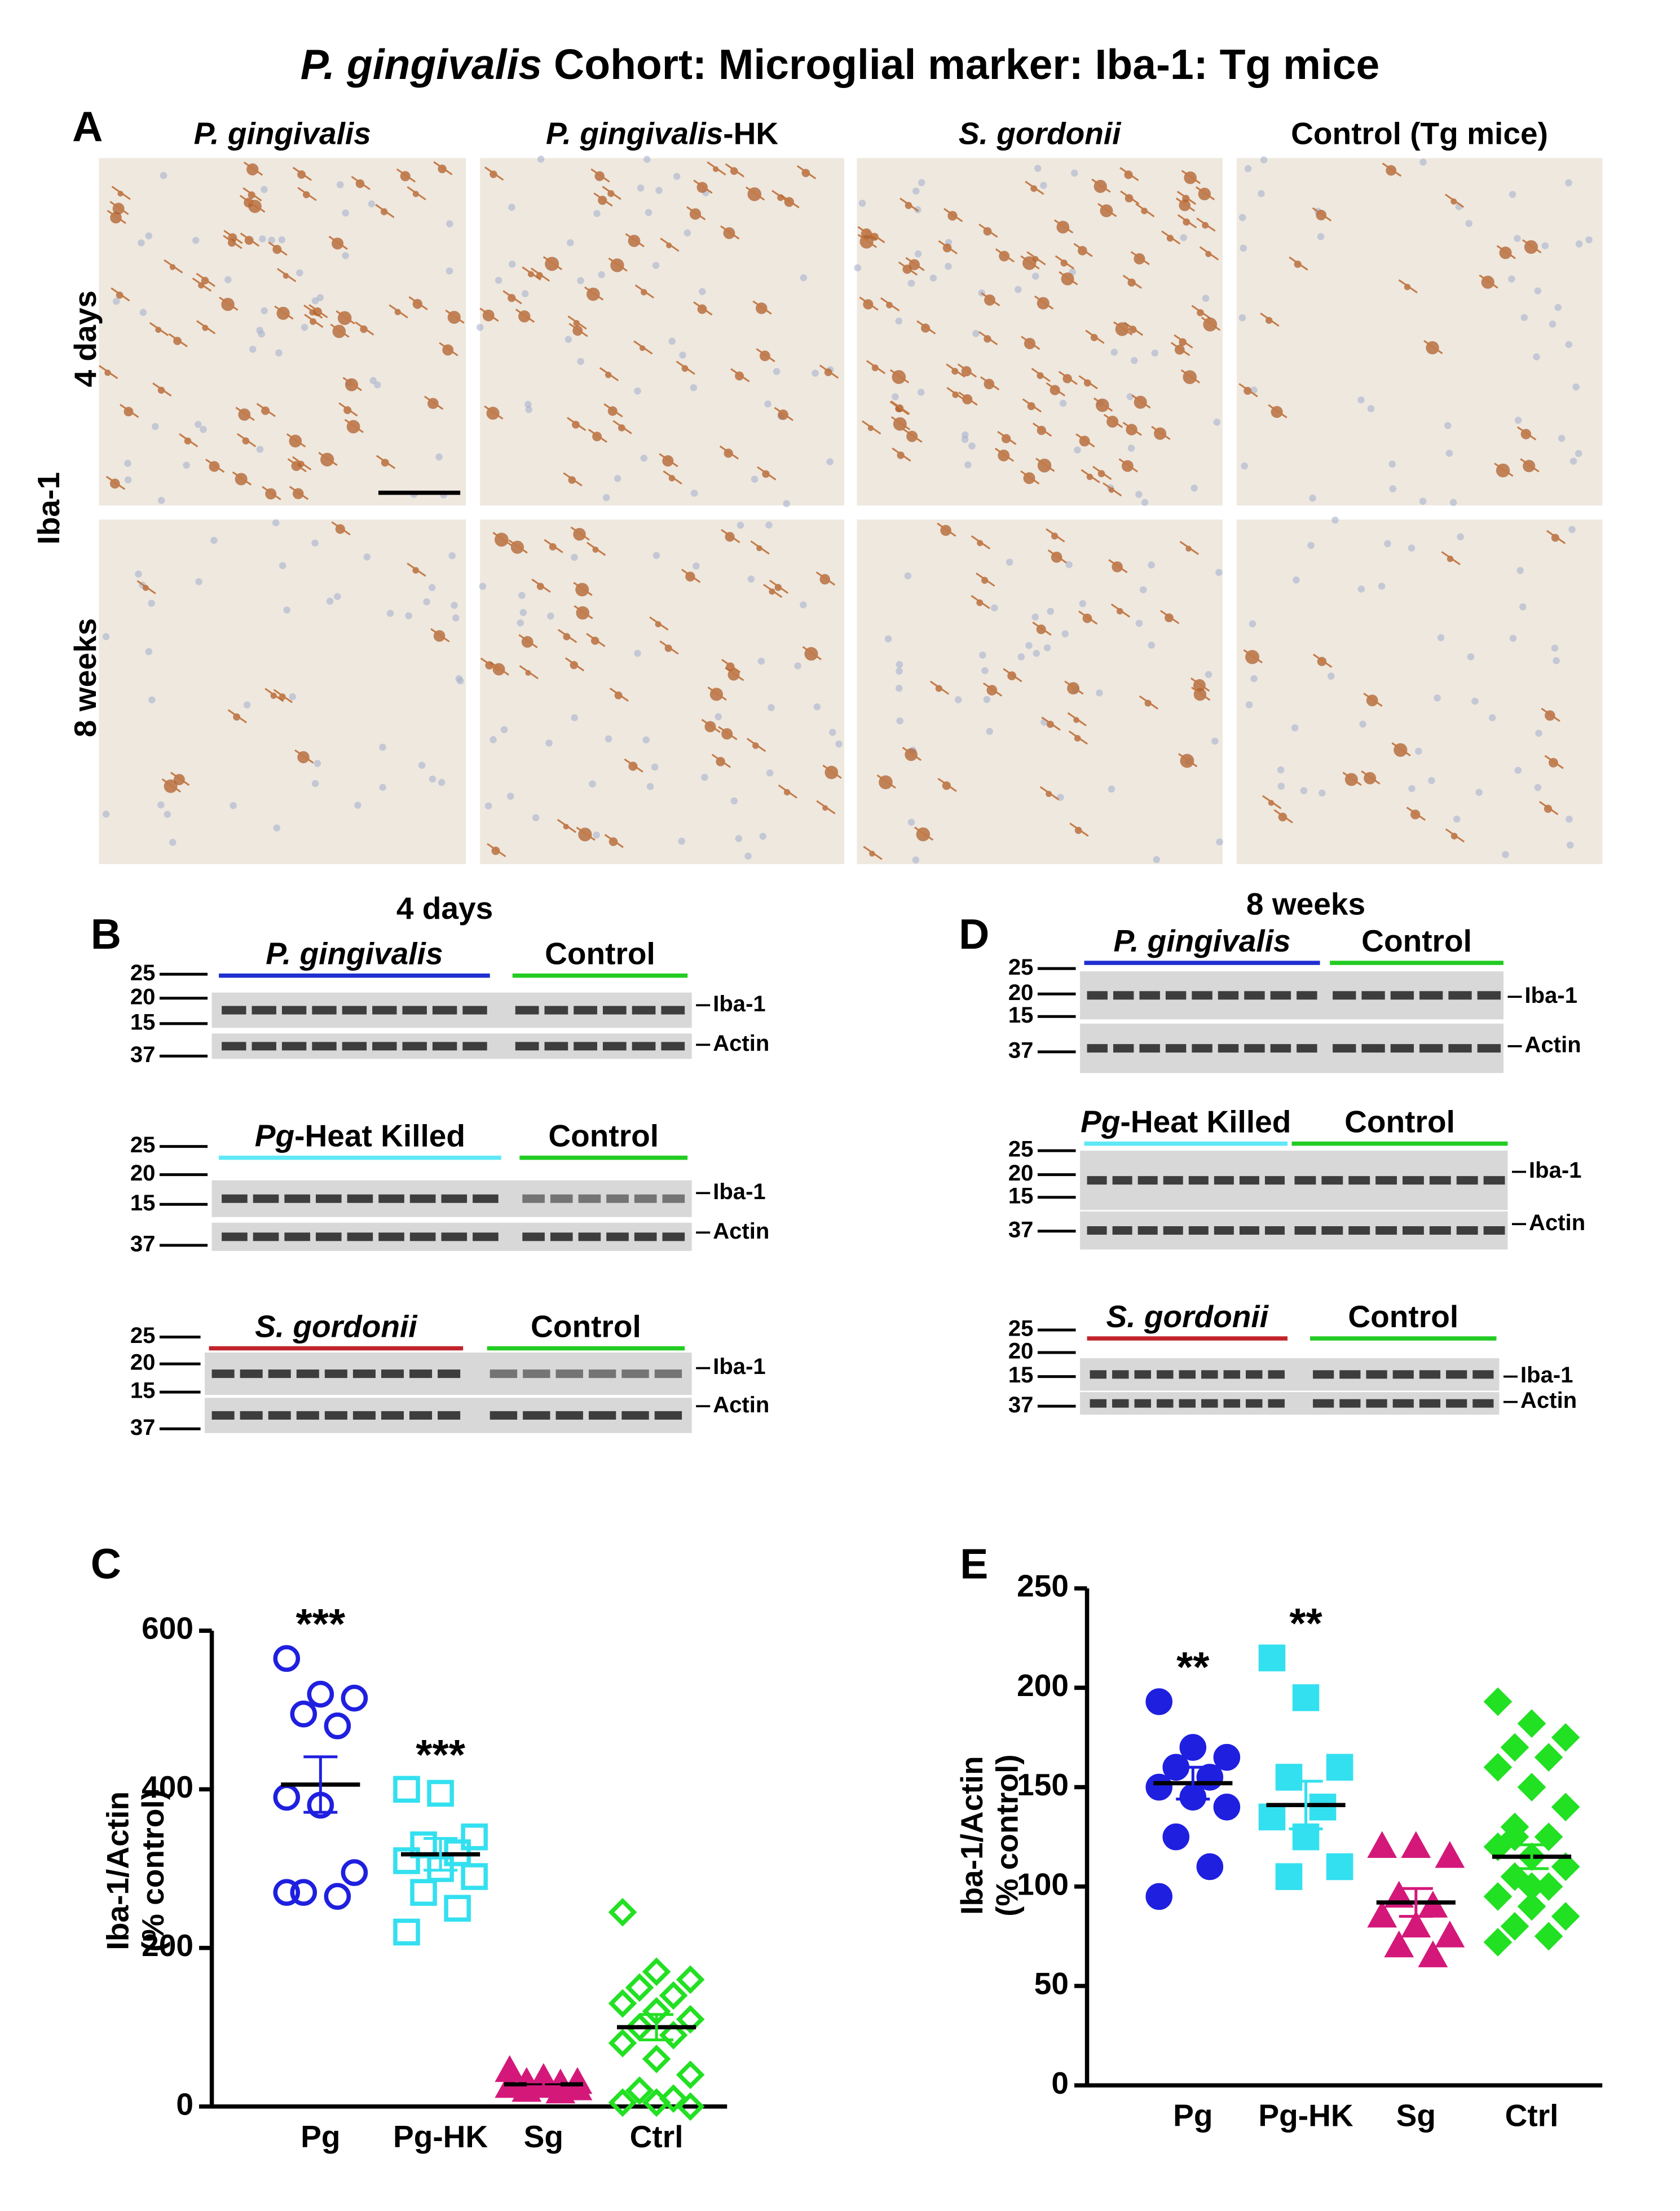 The width and height of the screenshot is (1680, 2211). What do you see at coordinates (1201, 940) in the screenshot?
I see `label-italic: P. gingivalis` at bounding box center [1201, 940].